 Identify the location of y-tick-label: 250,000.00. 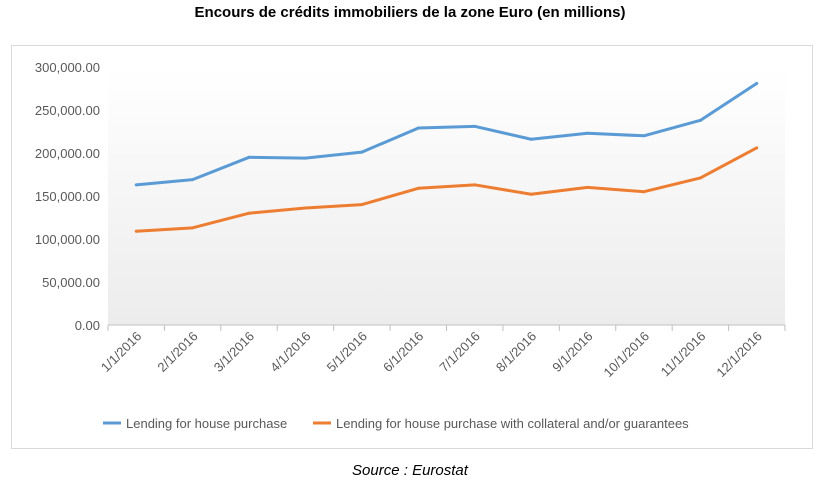
(67, 110).